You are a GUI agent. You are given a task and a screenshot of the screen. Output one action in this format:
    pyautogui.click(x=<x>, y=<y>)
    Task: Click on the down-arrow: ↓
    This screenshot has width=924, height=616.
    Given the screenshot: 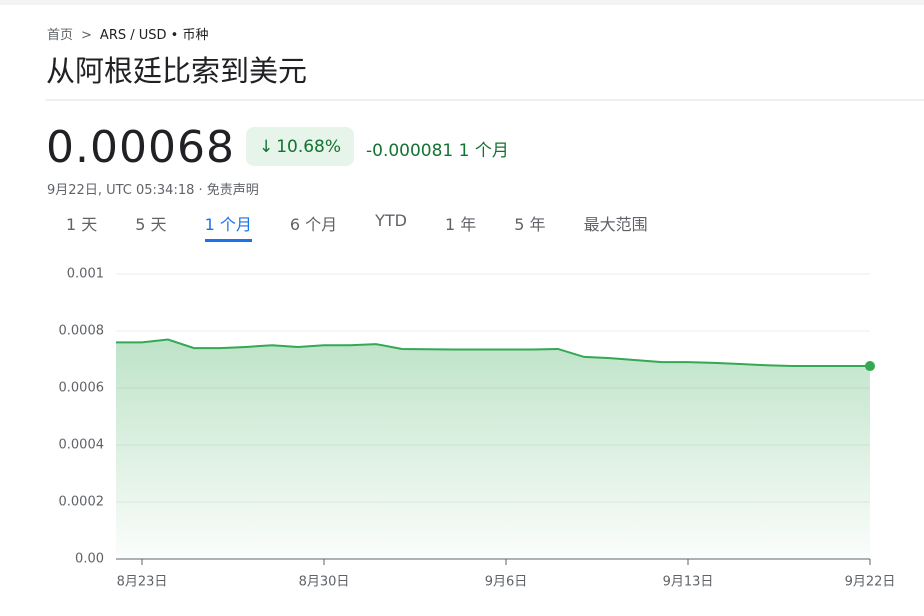 What is the action you would take?
    pyautogui.click(x=266, y=146)
    